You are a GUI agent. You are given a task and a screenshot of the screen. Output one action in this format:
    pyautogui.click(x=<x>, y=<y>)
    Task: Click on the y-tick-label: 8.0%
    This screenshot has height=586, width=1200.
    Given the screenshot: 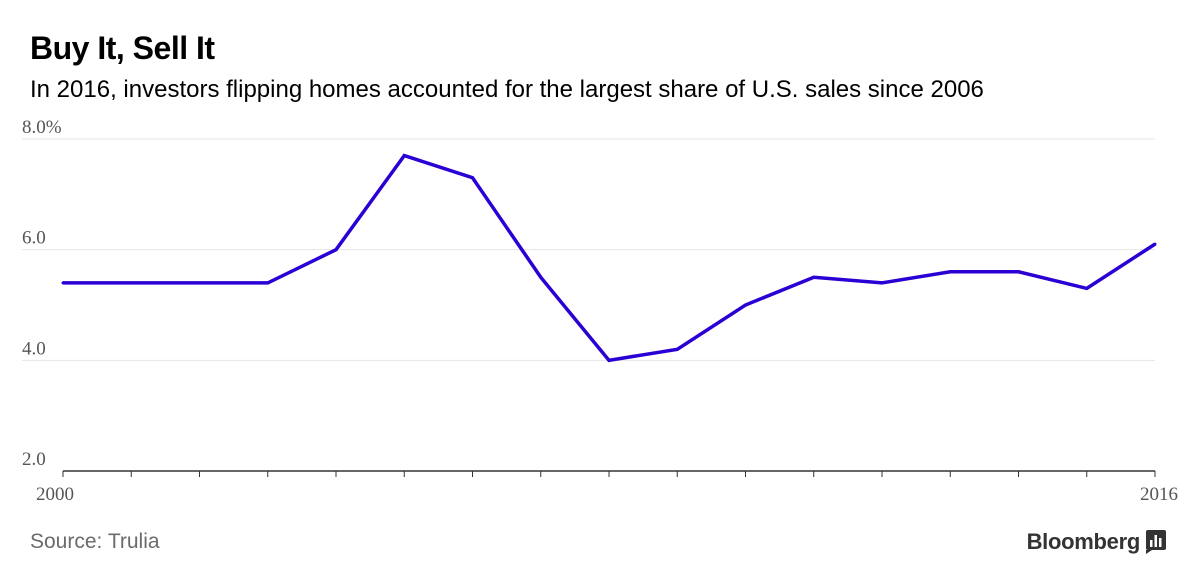 What is the action you would take?
    pyautogui.click(x=42, y=127)
    